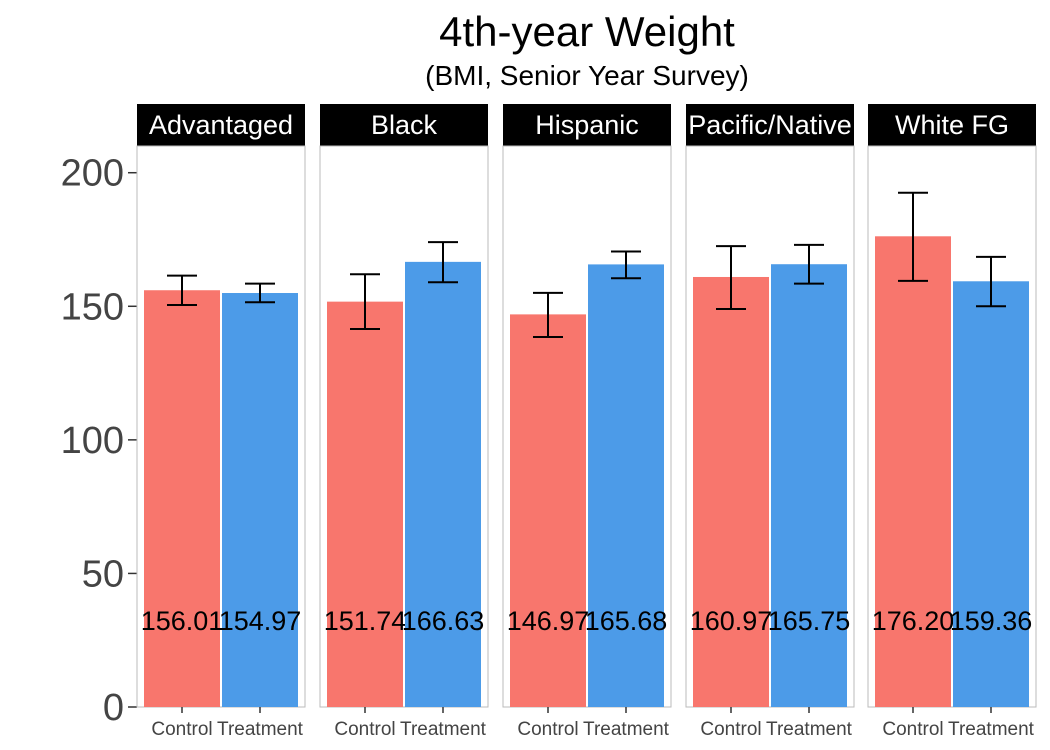 Image resolution: width=1050 pixels, height=750 pixels. I want to click on y-tick-label: 50, so click(103, 574).